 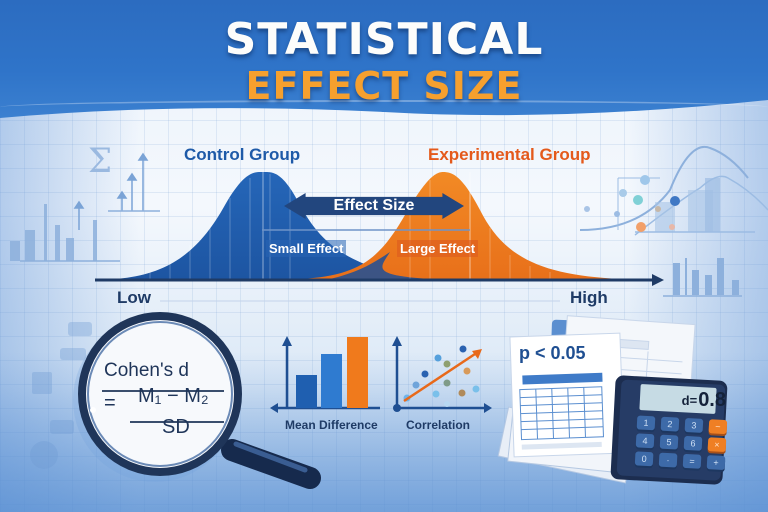 What do you see at coordinates (552, 353) in the screenshot?
I see `p-value-text: p < 0.05` at bounding box center [552, 353].